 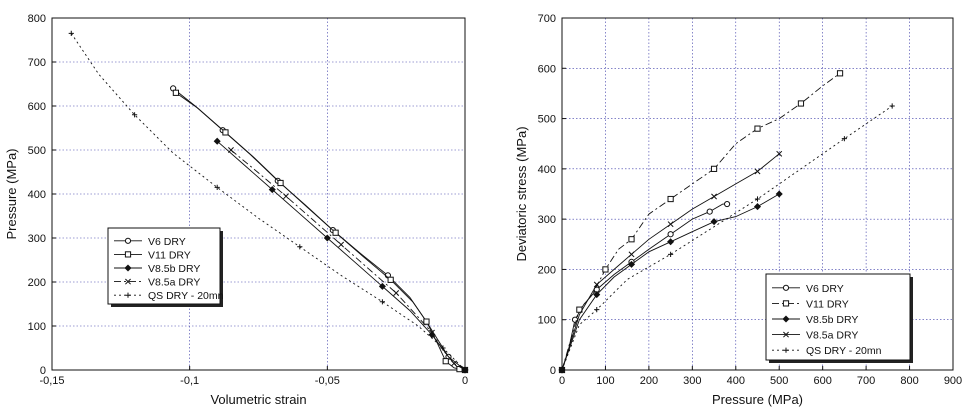 I want to click on x-tick-label: -0,05, so click(x=327, y=381).